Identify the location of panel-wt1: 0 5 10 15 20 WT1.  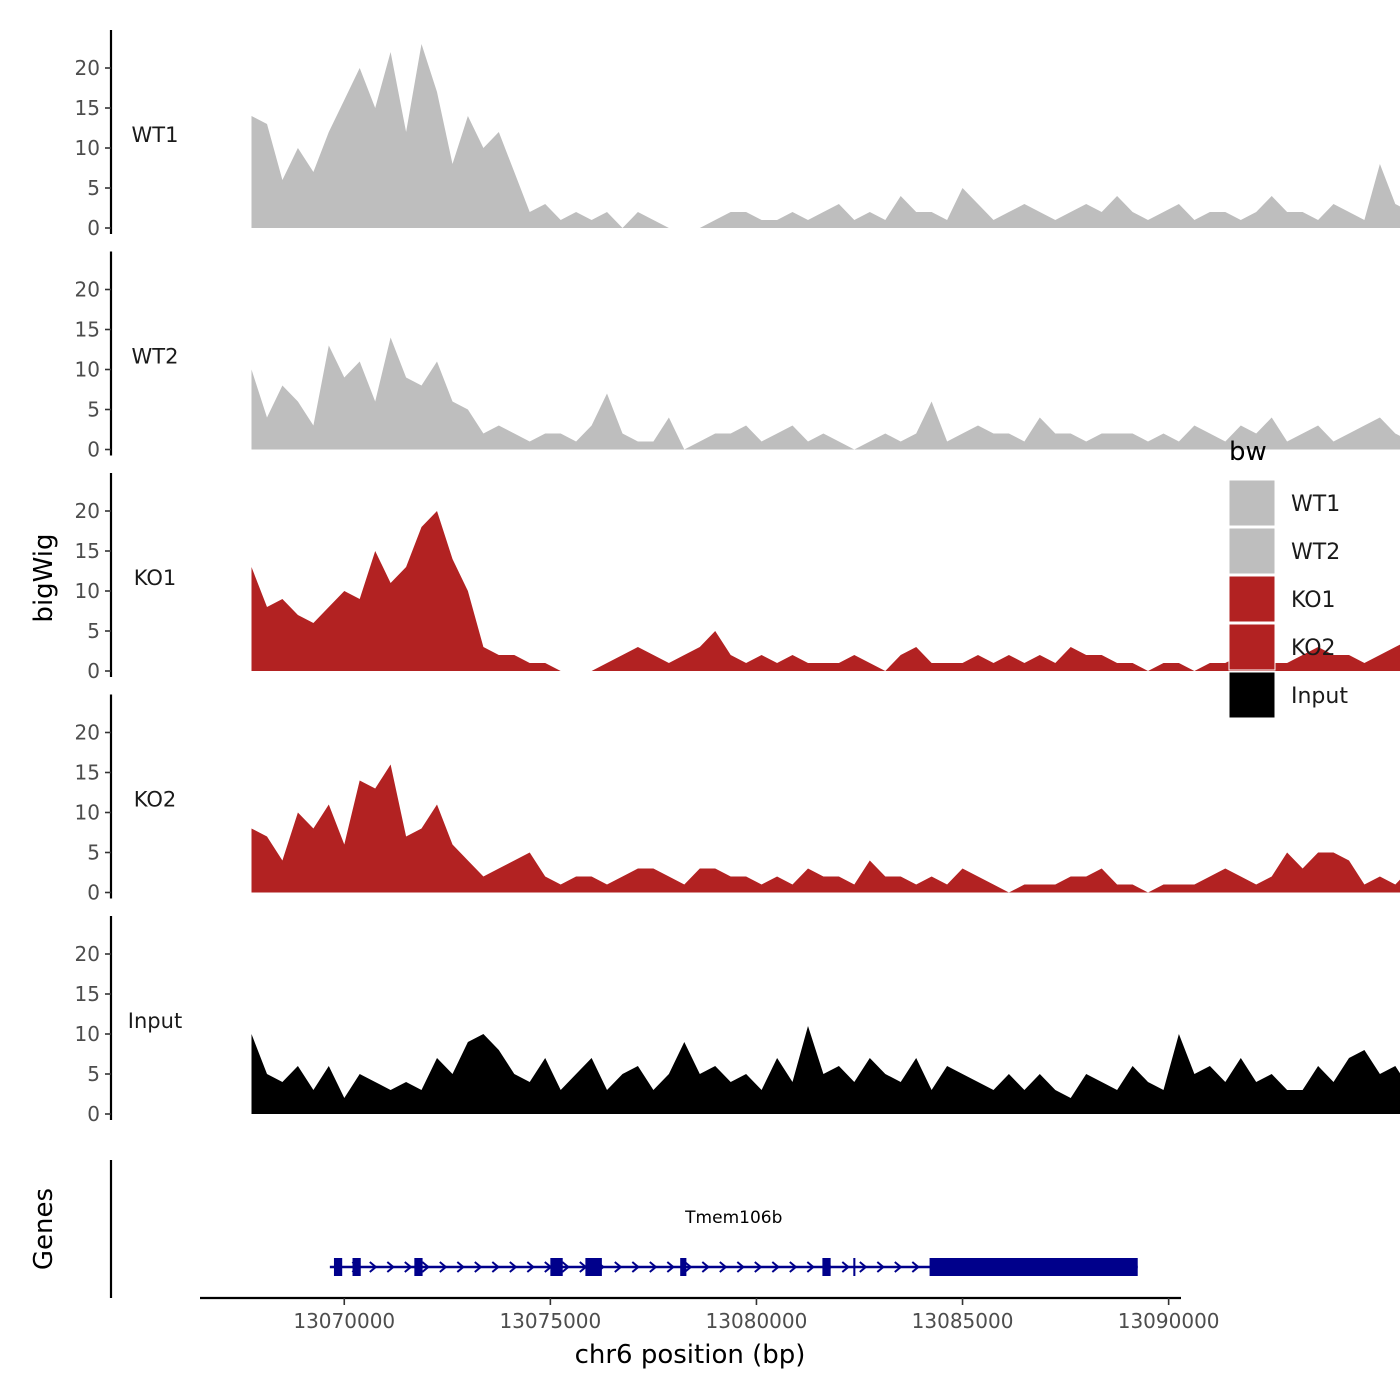
(737, 135).